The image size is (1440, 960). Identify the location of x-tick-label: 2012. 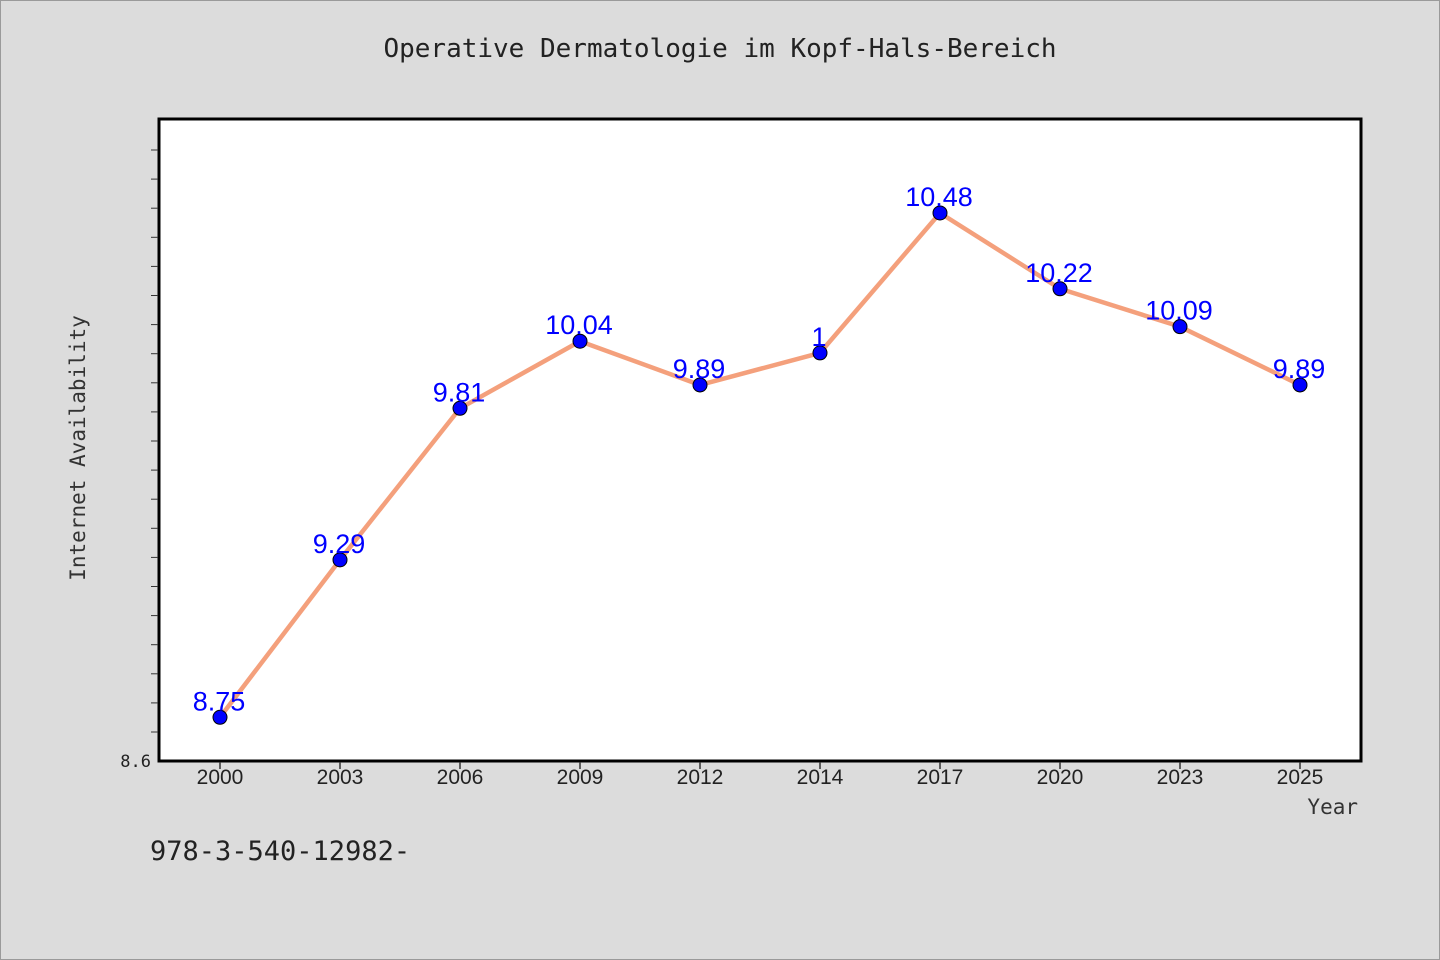
(700, 777).